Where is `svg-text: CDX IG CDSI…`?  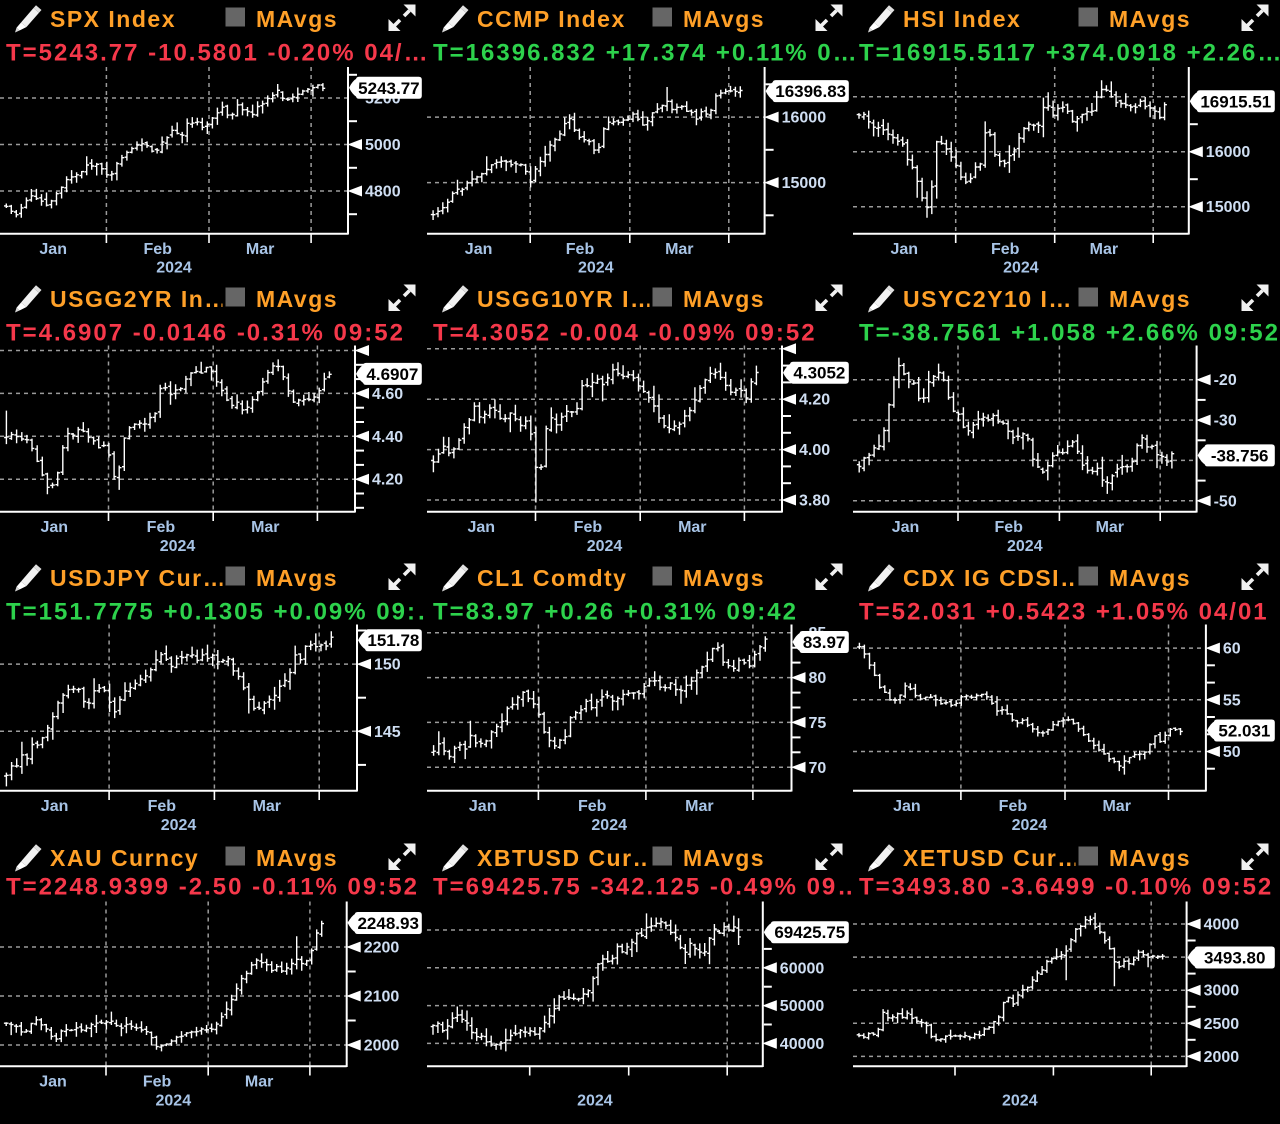
svg-text: CDX IG CDSI… is located at coordinates (994, 578).